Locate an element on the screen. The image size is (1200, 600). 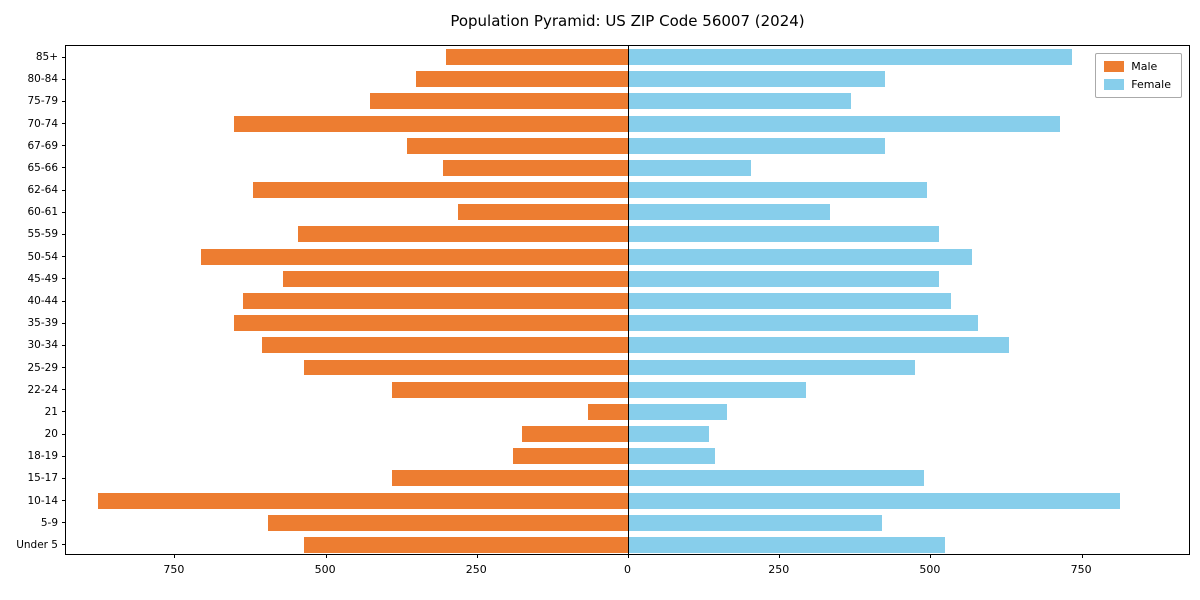
legend-label-female: Female is located at coordinates (1151, 84).